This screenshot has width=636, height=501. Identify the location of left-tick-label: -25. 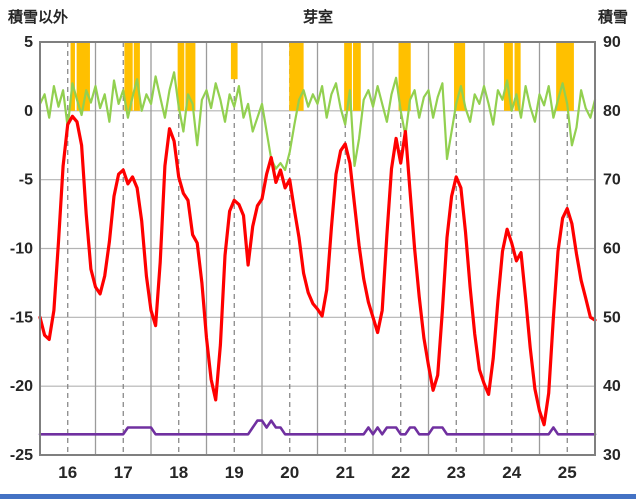
(21, 455).